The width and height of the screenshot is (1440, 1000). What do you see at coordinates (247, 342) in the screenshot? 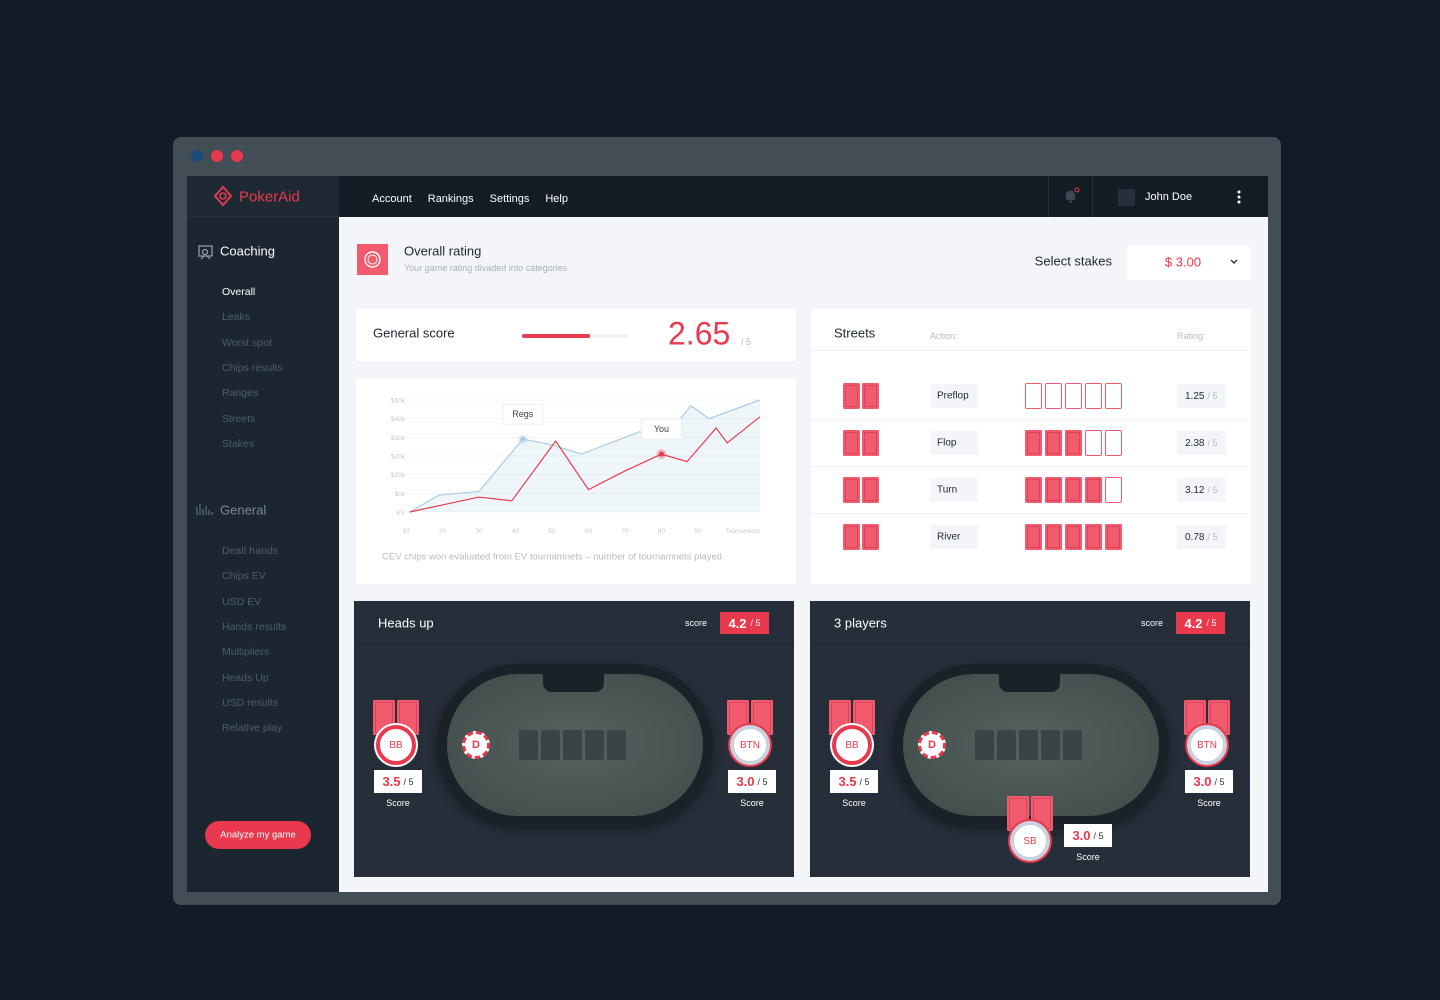
I see `sidebar-item: Worst spot` at bounding box center [247, 342].